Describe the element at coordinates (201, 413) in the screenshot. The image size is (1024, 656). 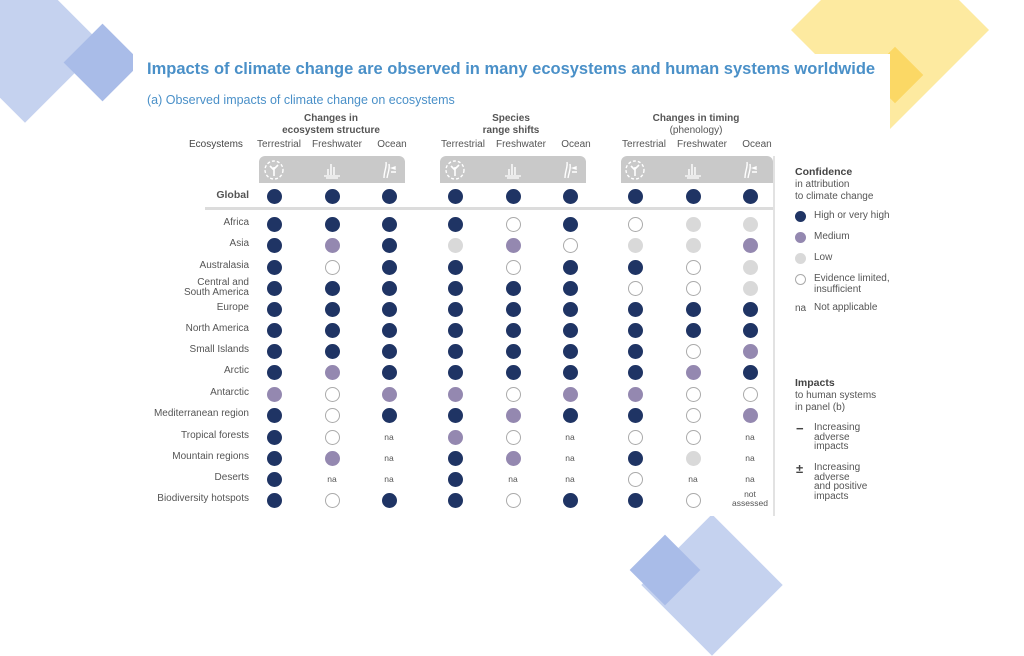
I see `row-label: Mediterranean region` at that location.